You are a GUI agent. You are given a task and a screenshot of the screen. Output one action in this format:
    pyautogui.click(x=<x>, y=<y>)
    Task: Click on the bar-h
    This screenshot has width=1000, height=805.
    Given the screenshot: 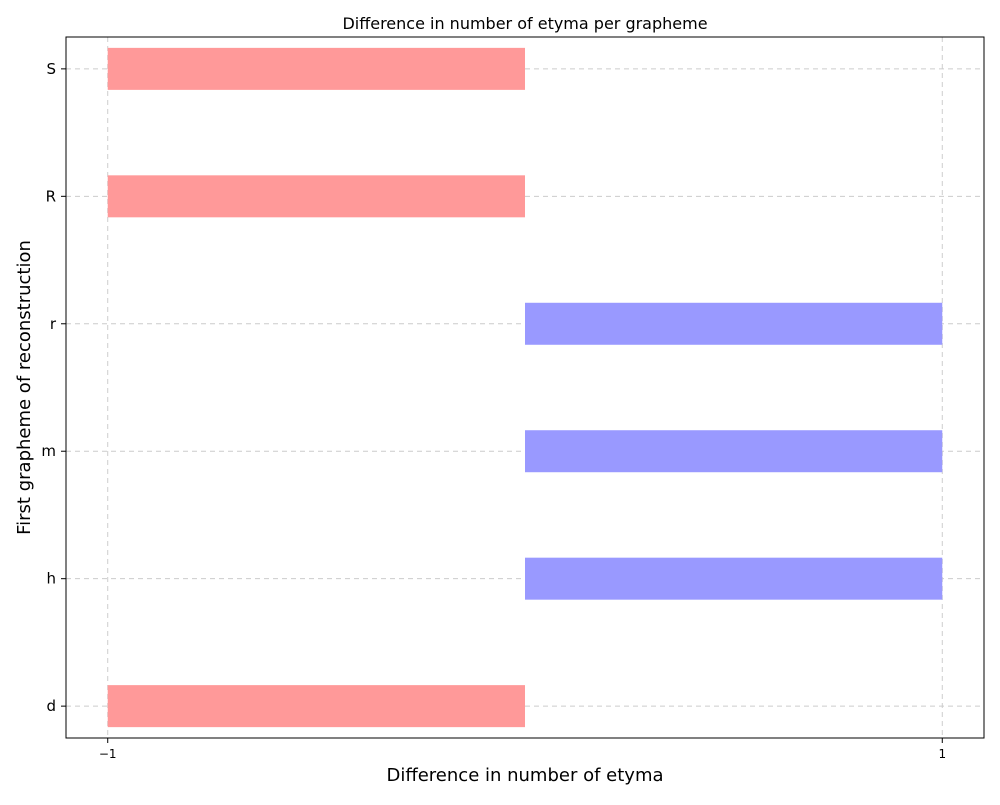 What is the action you would take?
    pyautogui.click(x=734, y=578)
    